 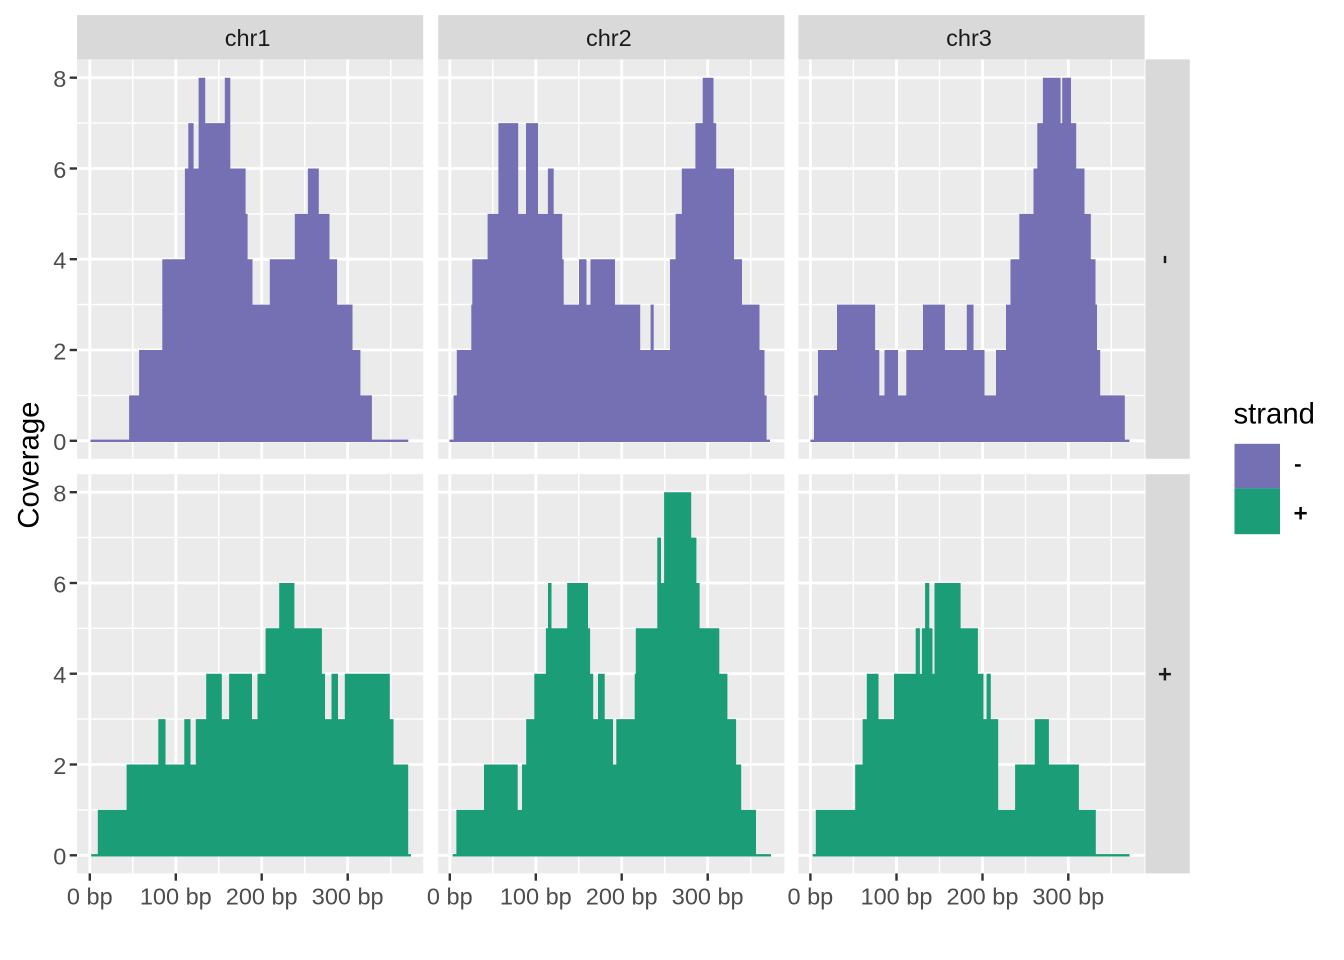 I want to click on svg-text: chr2, so click(x=609, y=38).